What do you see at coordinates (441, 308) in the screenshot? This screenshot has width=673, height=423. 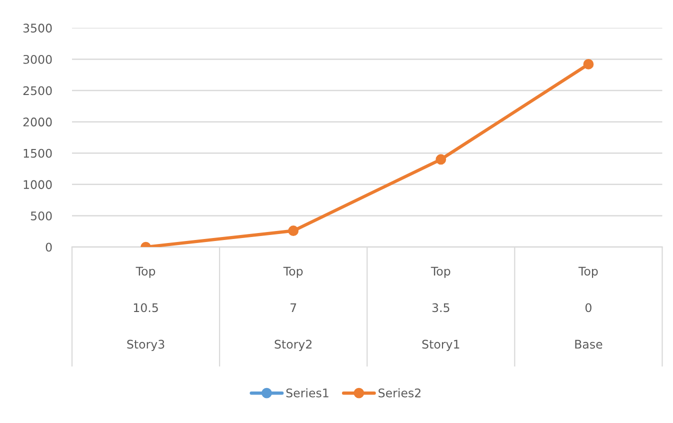 I see `category-label: Top 3.5 Story1` at bounding box center [441, 308].